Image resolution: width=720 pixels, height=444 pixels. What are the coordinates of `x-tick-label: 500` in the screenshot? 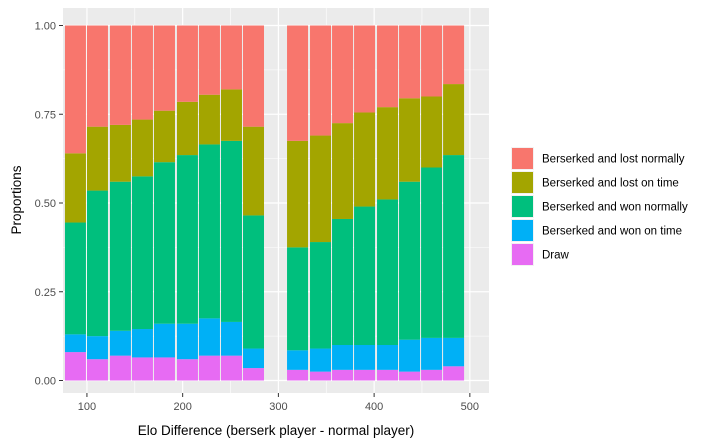 It's located at (470, 407).